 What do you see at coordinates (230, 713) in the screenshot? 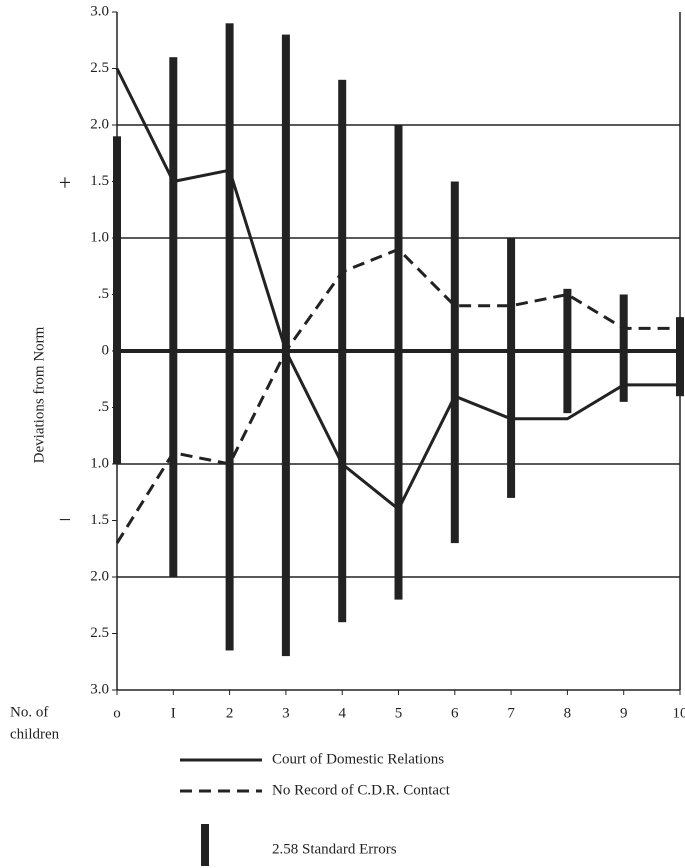
I see `x-tick-label: 2` at bounding box center [230, 713].